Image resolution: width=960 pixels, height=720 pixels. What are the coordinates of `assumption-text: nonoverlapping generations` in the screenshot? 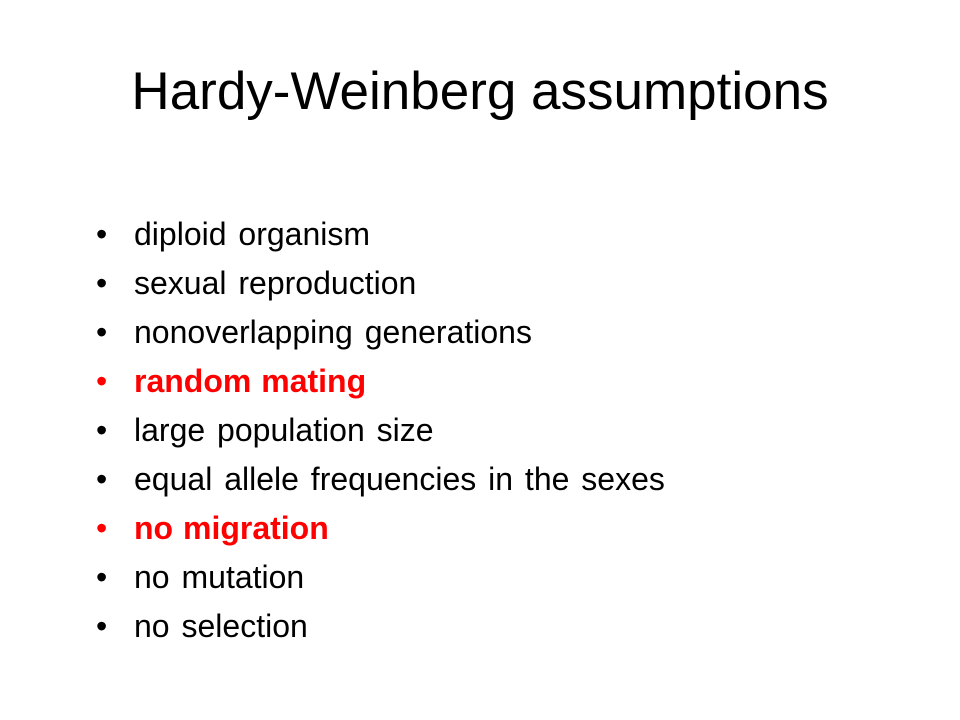 It's located at (333, 332).